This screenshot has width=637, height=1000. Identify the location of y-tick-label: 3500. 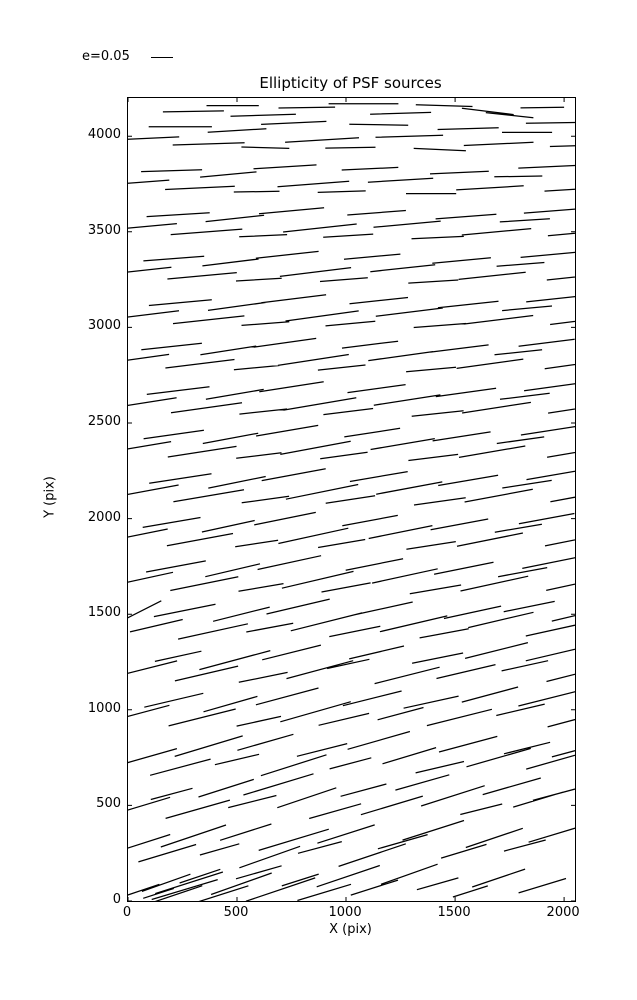
(104, 230).